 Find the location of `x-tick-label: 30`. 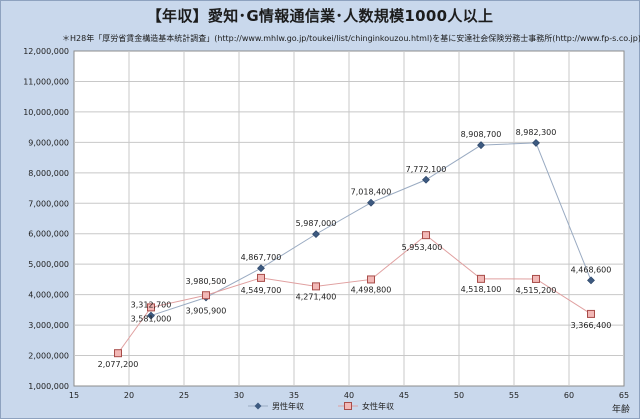

x-tick-label: 30 is located at coordinates (239, 395).